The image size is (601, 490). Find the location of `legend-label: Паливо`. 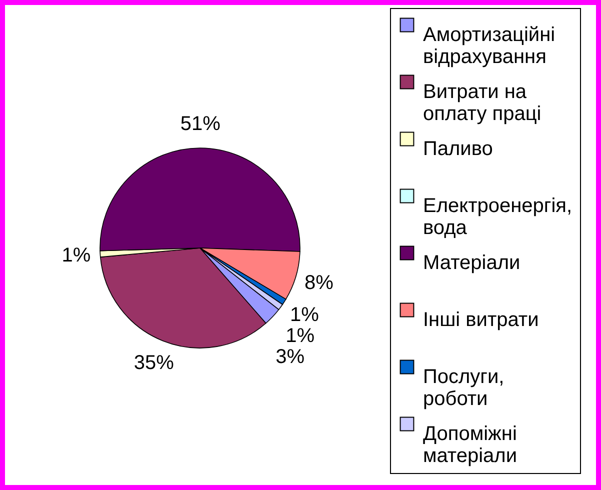

legend-label: Паливо is located at coordinates (458, 149).